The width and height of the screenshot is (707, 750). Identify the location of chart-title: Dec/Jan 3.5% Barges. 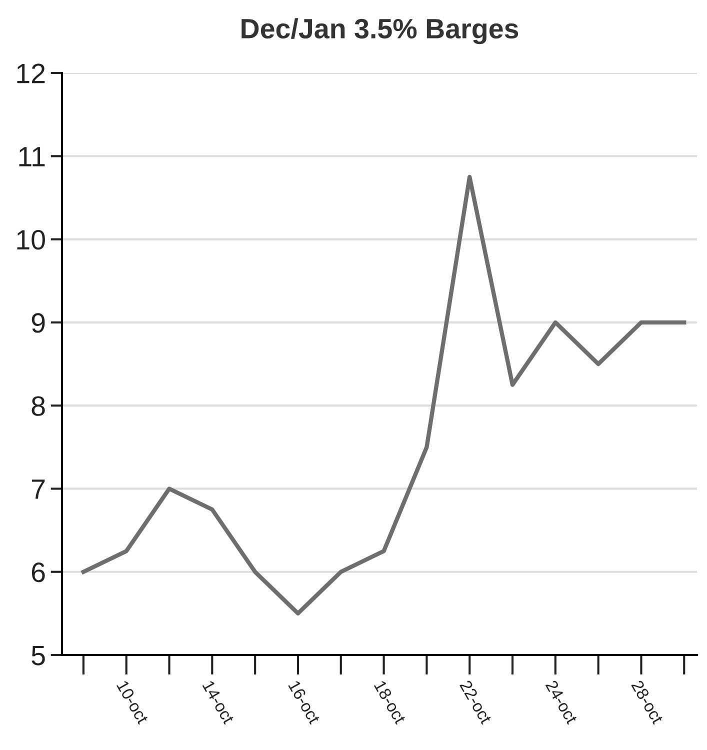
(380, 31).